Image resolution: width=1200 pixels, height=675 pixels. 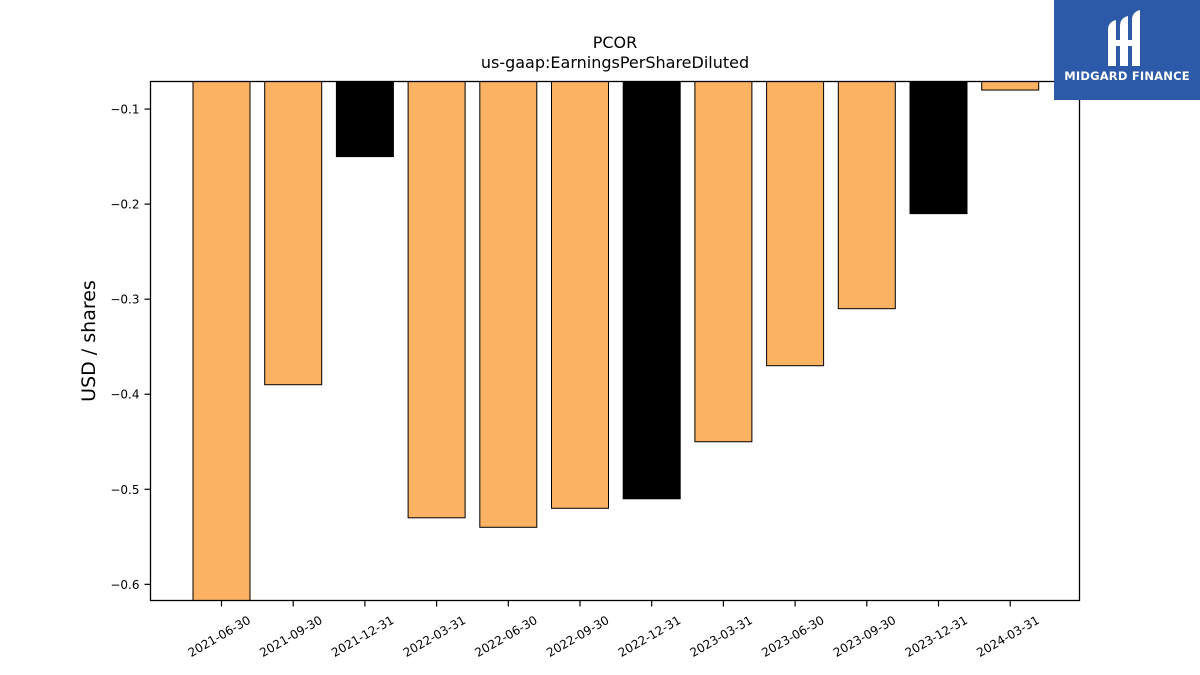 I want to click on brand-logo: MIDGARD FINANCE, so click(x=1127, y=50).